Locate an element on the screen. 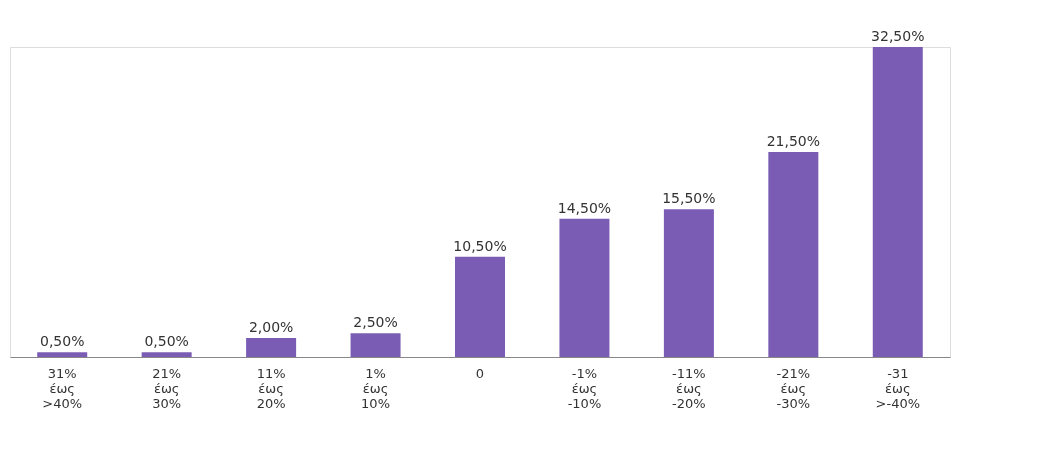  data-label: 14,50% is located at coordinates (584, 207).